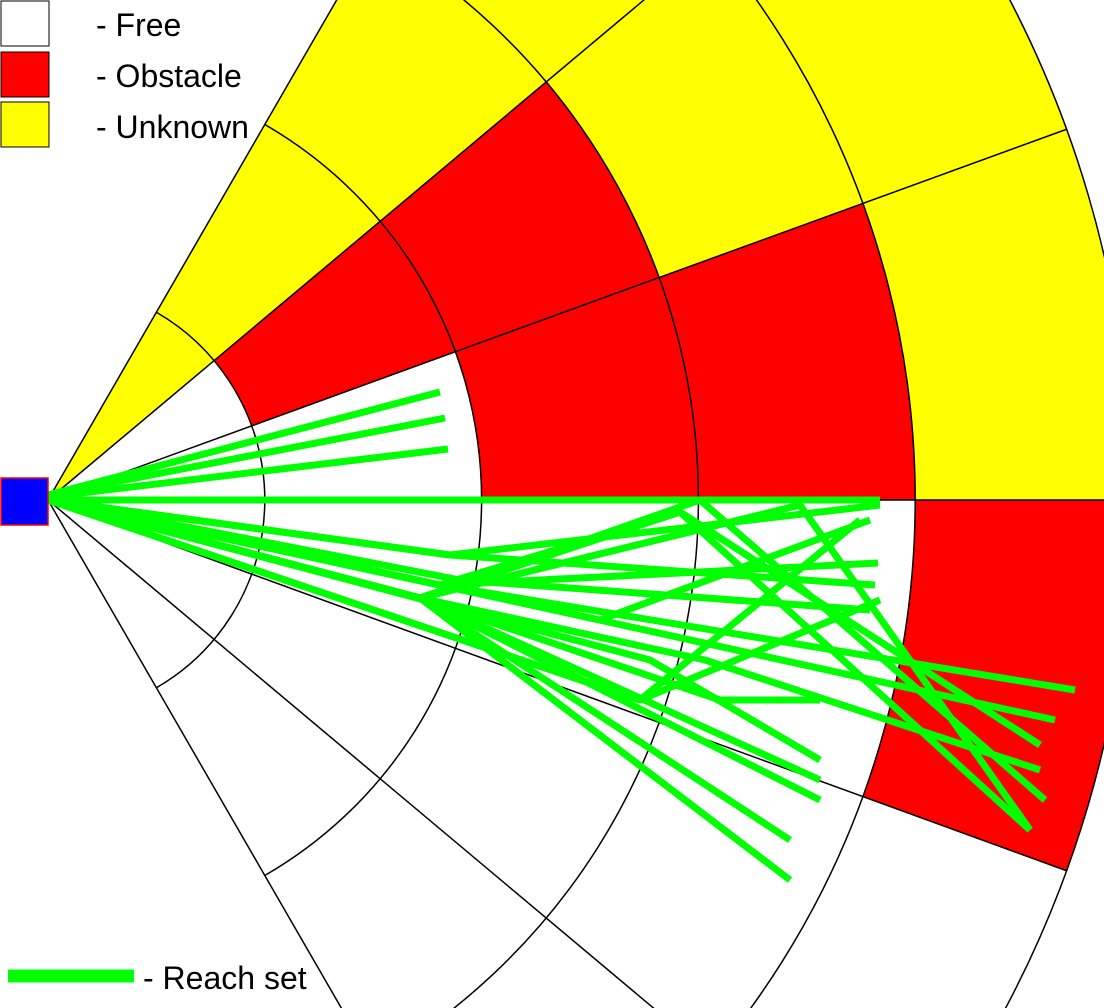  What do you see at coordinates (25, 74) in the screenshot?
I see `legend-swatch-obstacle` at bounding box center [25, 74].